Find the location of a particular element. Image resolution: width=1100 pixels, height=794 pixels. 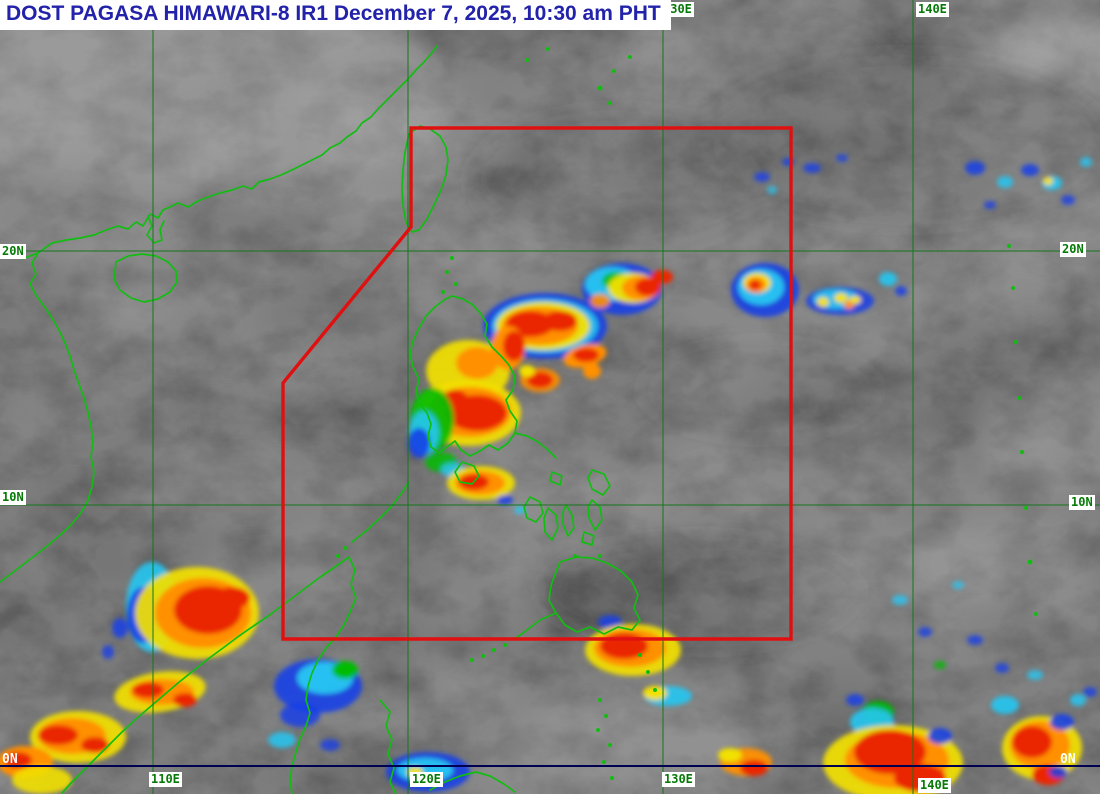

coast-bicol is located at coordinates (535, 445).